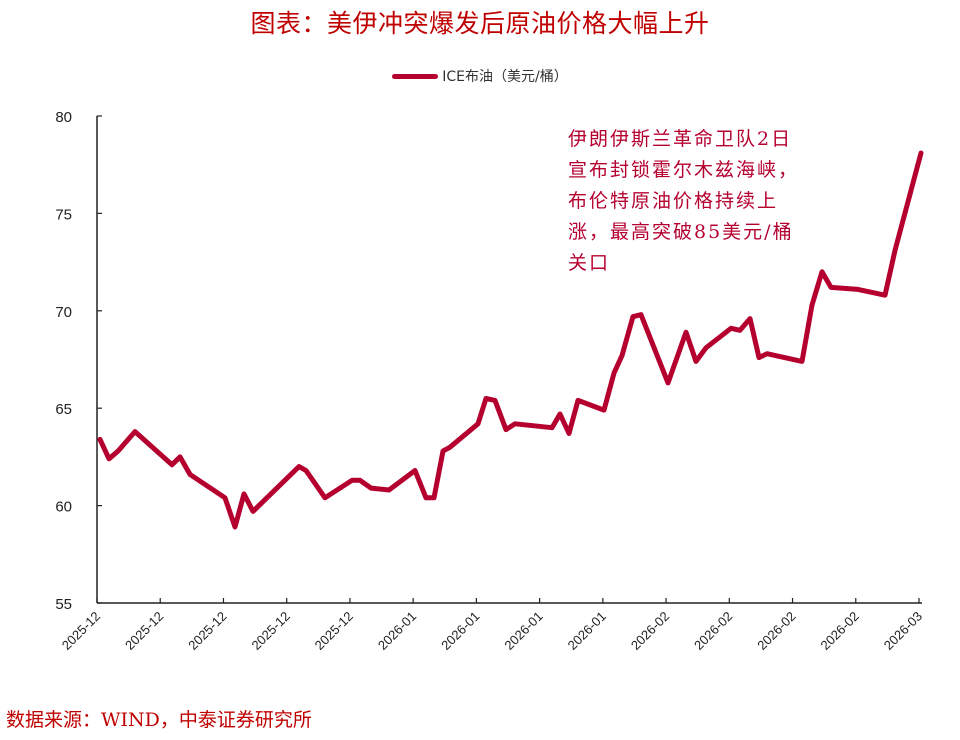 The height and width of the screenshot is (740, 960). What do you see at coordinates (63, 117) in the screenshot?
I see `svg-text: 80` at bounding box center [63, 117].